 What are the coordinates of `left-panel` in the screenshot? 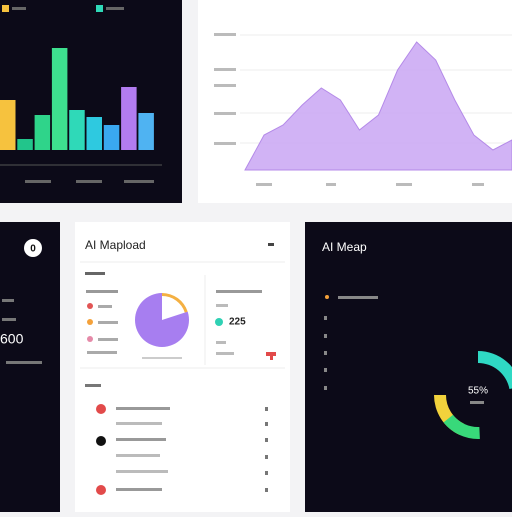 It's located at (30, 367).